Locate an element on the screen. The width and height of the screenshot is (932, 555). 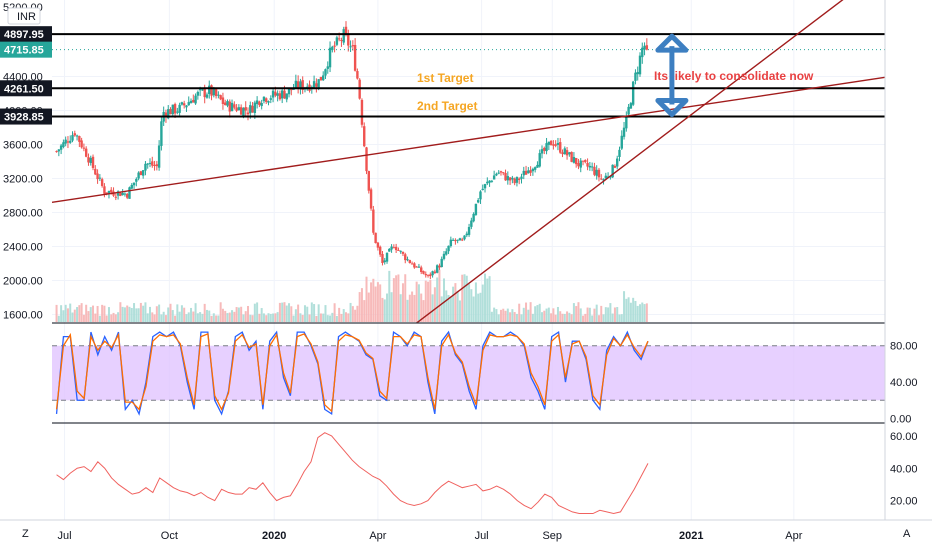
time-axis: Jul Oct 2020 Apr Jul Sep 2021 Apr is located at coordinates (430, 536).